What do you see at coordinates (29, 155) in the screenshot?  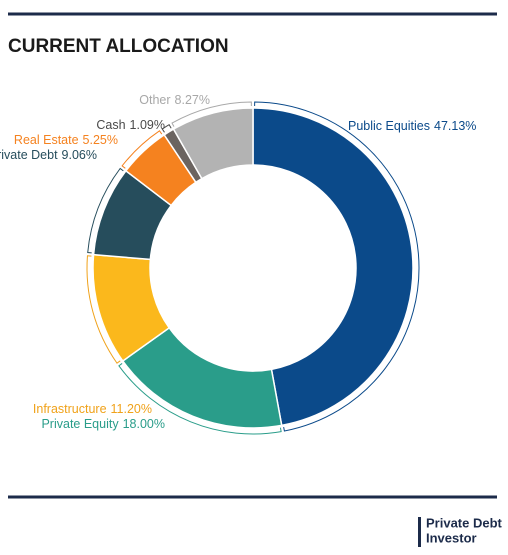 I see `category-name: Private Debt` at bounding box center [29, 155].